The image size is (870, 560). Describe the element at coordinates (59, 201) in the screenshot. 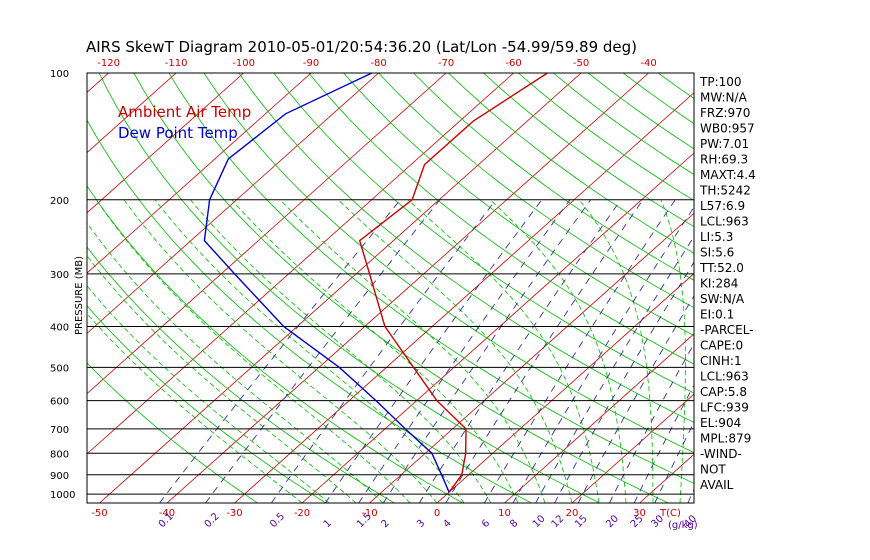

I see `pressure-tick-label: 200` at that location.